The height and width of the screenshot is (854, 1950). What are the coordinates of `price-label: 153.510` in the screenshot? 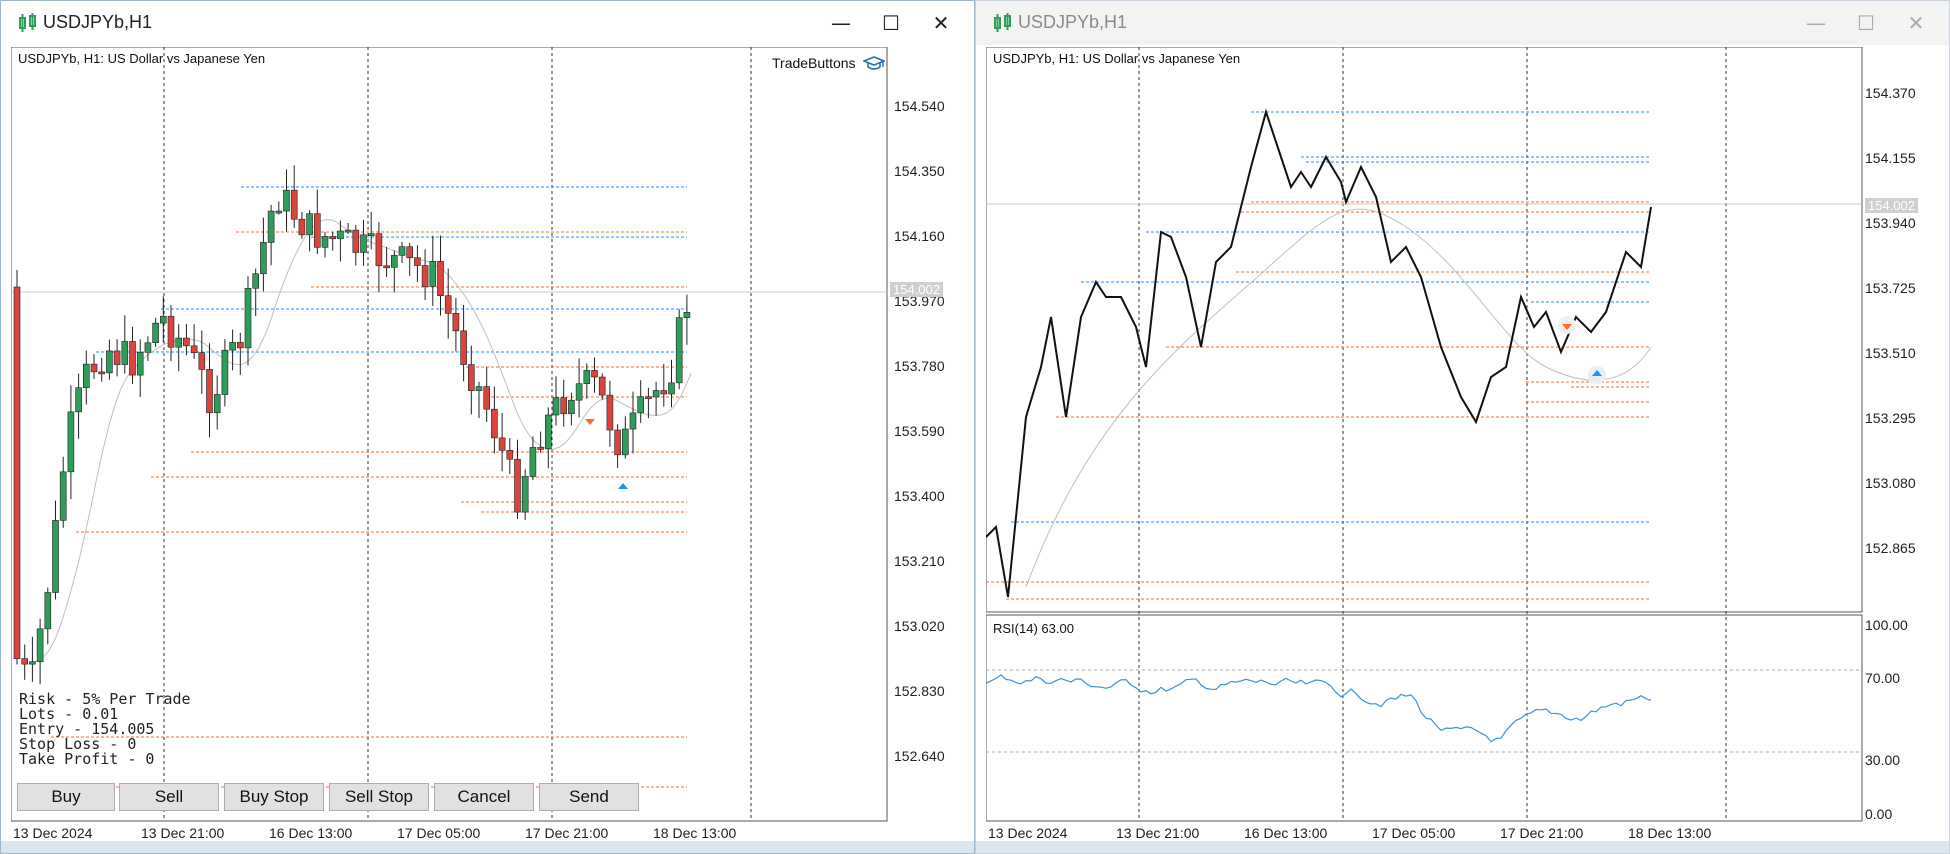 It's located at (1890, 353).